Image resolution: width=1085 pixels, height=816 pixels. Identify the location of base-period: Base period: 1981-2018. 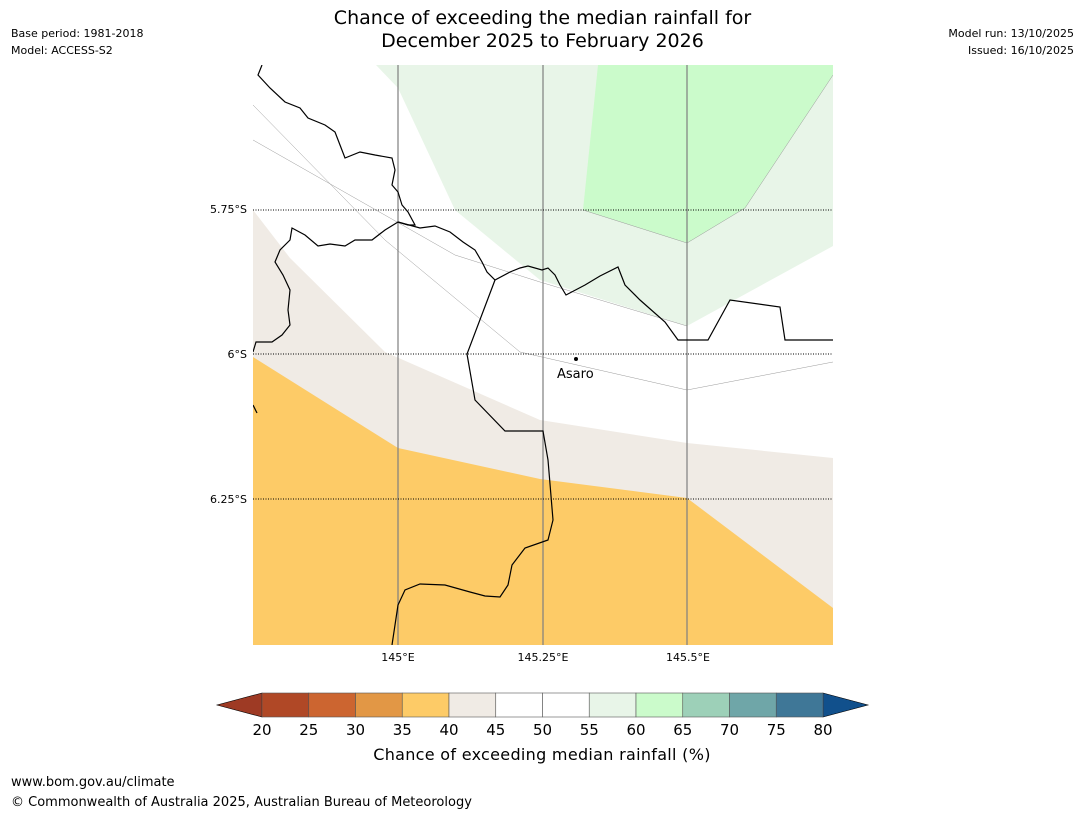
(77, 33).